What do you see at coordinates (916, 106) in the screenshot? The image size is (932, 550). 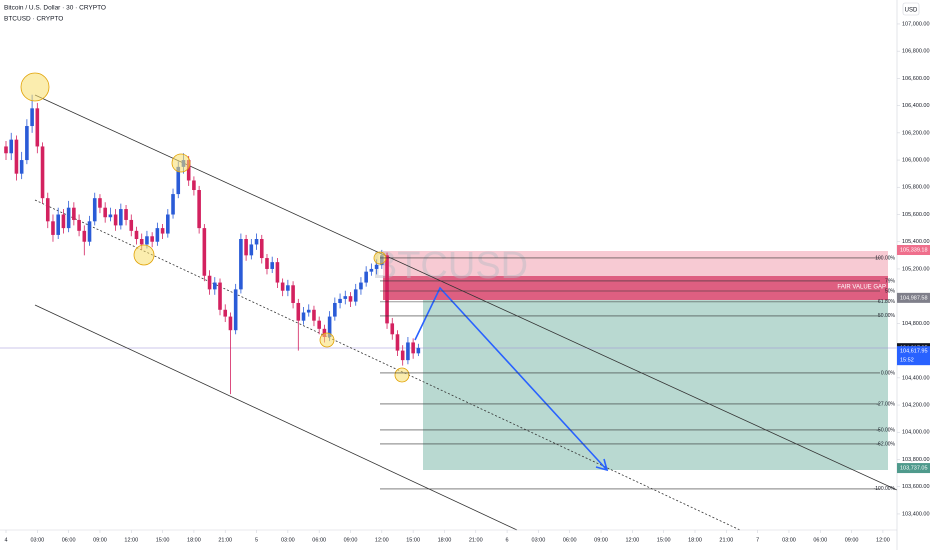 I see `y-tick-label: 106,400.00` at bounding box center [916, 106].